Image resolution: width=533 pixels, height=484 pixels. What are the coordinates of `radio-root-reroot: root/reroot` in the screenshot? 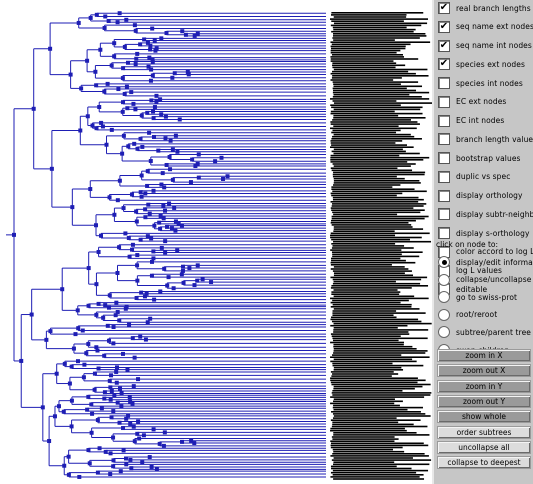 It's located at (467, 315).